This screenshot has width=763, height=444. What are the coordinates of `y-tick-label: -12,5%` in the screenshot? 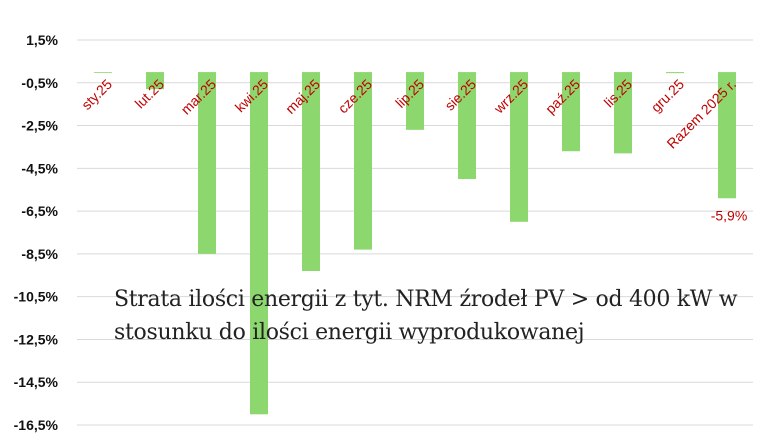 It's located at (36, 339).